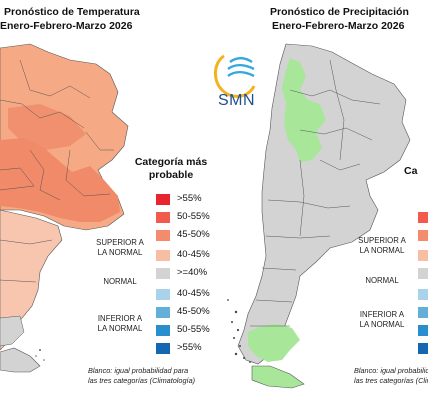  What do you see at coordinates (142, 380) in the screenshot?
I see `legend-note-line2: las tres categorías (Climatología)` at bounding box center [142, 380].